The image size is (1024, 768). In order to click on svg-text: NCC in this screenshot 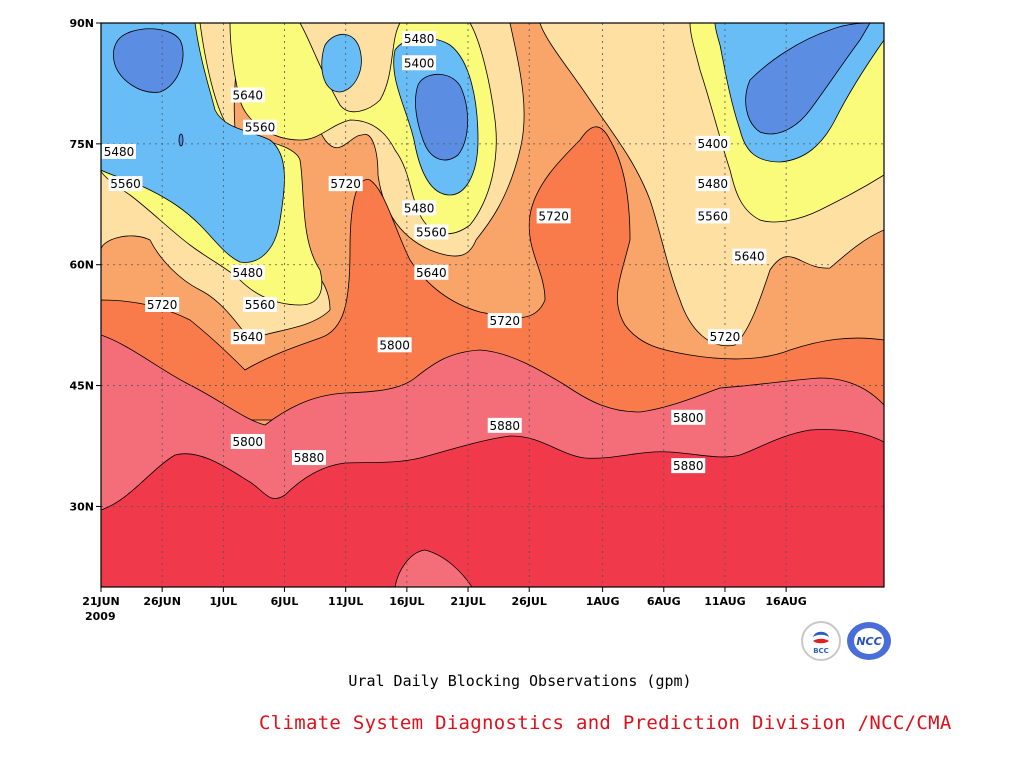, I will do `click(868, 641)`.